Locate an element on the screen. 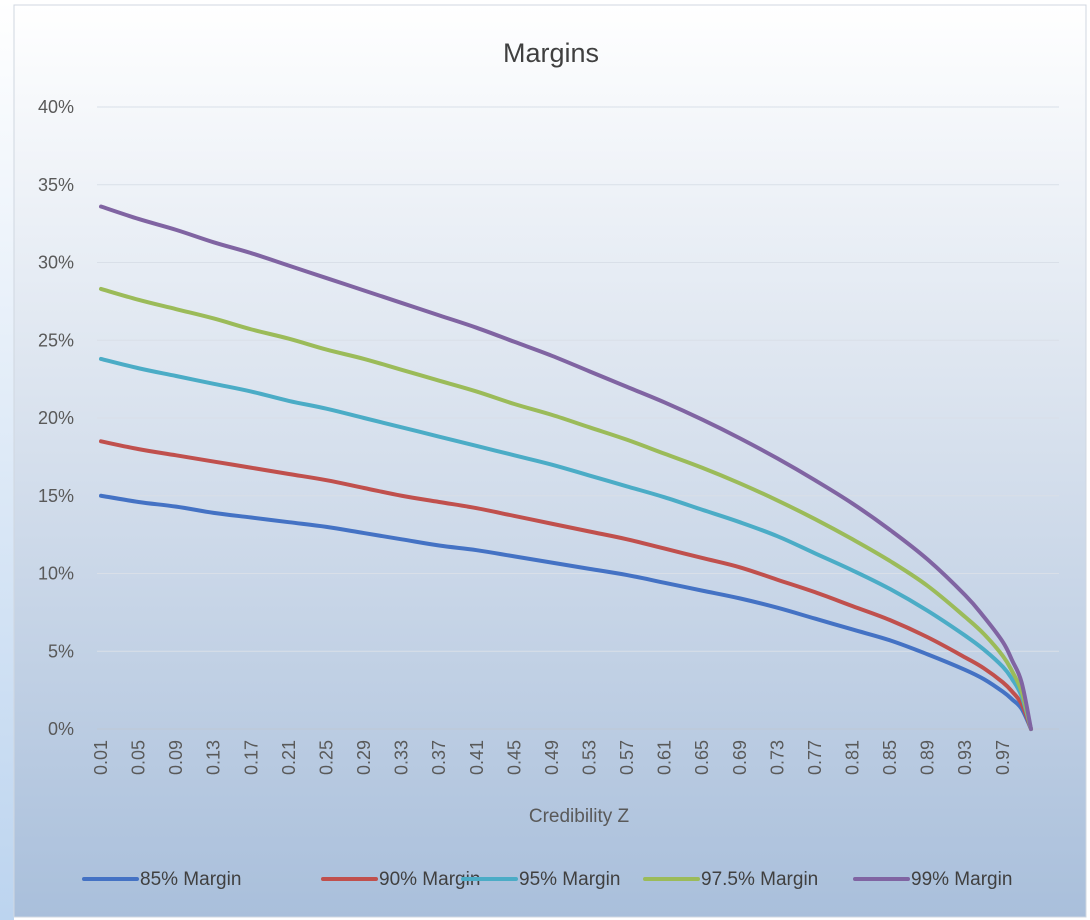 This screenshot has width=1090, height=920. x-tick-label: 0.81 is located at coordinates (853, 757).